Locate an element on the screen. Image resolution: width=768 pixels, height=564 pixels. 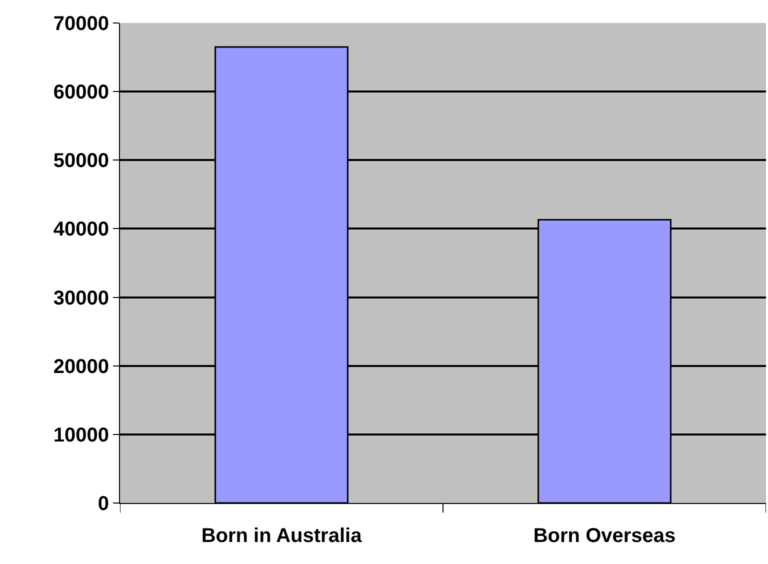
x-tick-label: Born Overseas is located at coordinates (604, 536).